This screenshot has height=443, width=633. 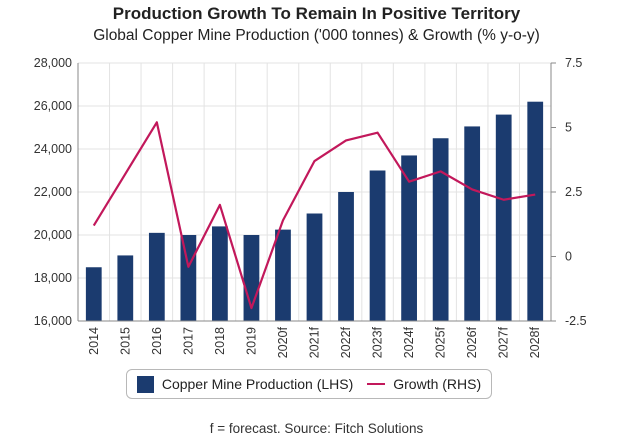 What do you see at coordinates (283, 342) in the screenshot?
I see `x-tick-label: 2020f` at bounding box center [283, 342].